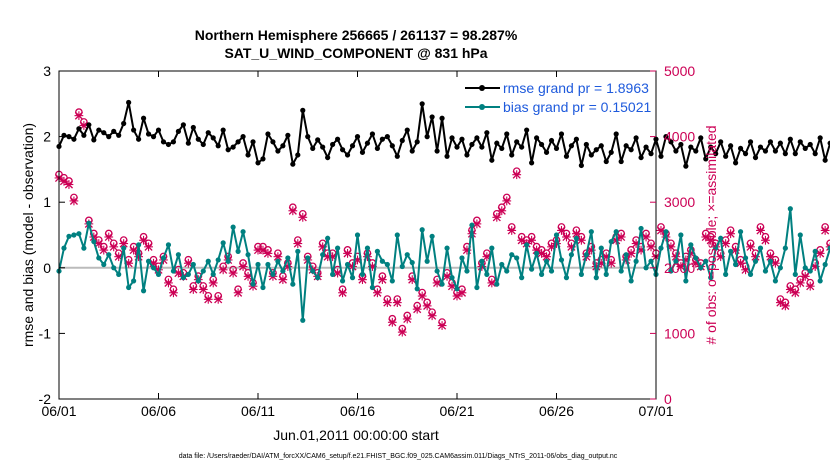 The width and height of the screenshot is (830, 470). I want to click on x-tick-label: 06/01, so click(58, 411).